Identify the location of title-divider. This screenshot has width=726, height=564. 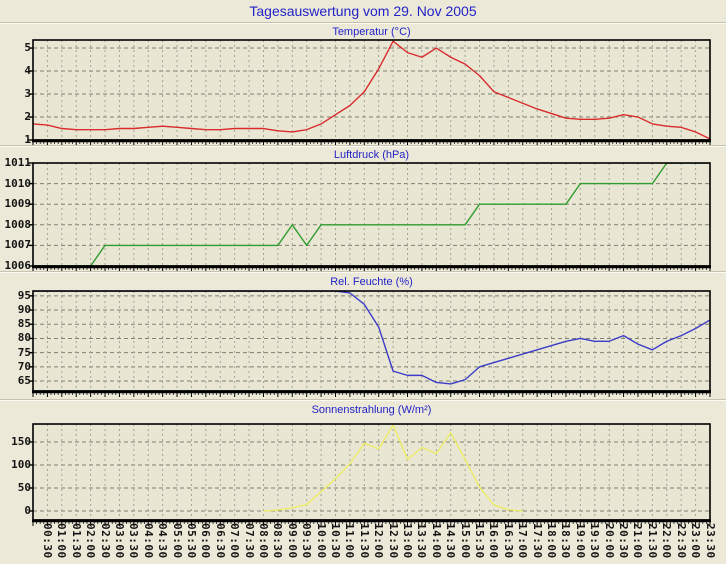
(363, 23).